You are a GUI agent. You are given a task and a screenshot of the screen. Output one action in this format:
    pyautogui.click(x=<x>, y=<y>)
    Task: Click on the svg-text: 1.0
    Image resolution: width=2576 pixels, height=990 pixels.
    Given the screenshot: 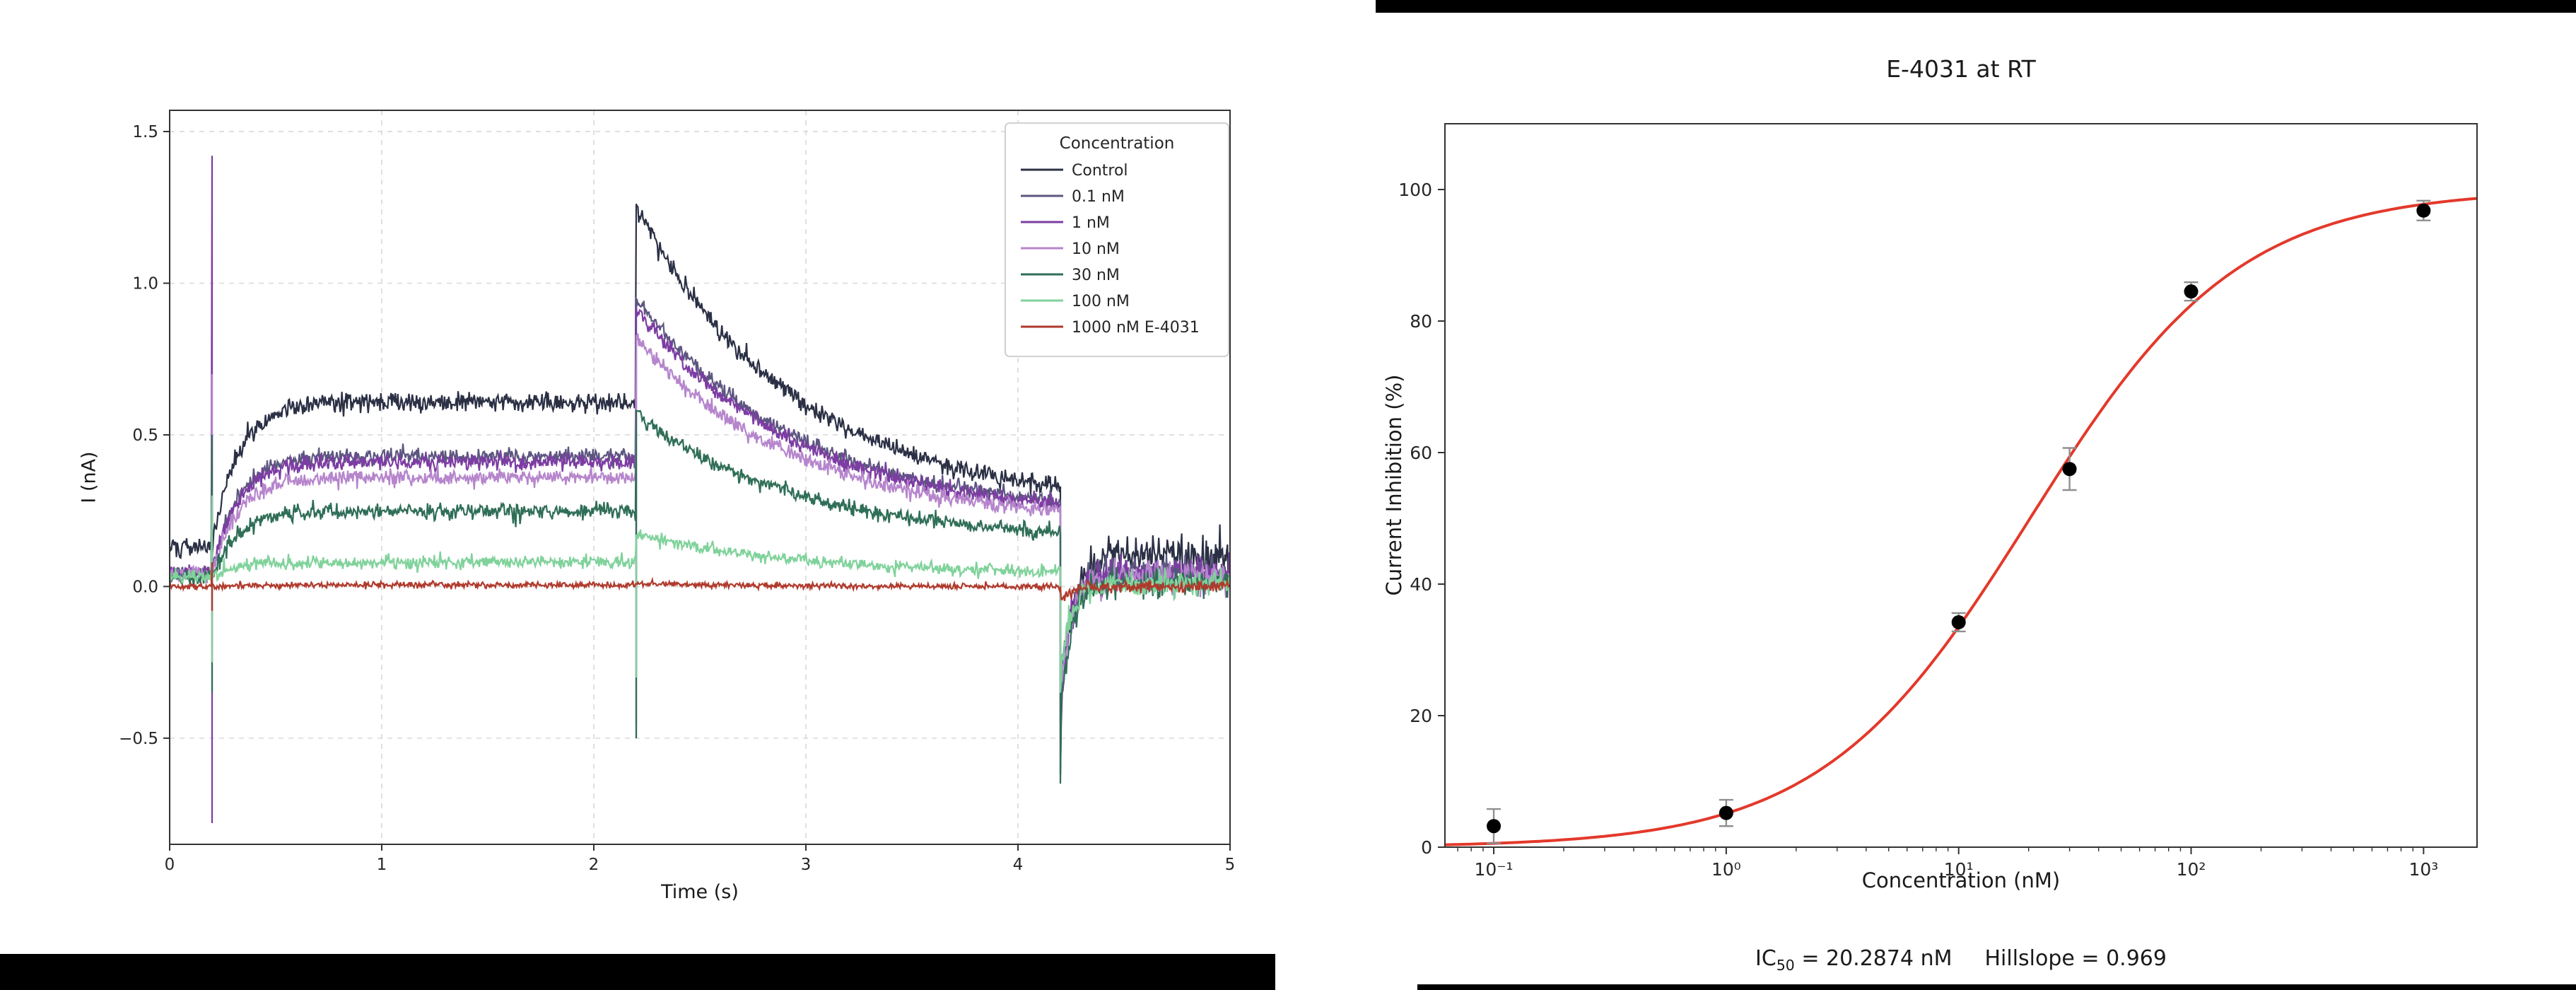 What is the action you would take?
    pyautogui.click(x=145, y=284)
    